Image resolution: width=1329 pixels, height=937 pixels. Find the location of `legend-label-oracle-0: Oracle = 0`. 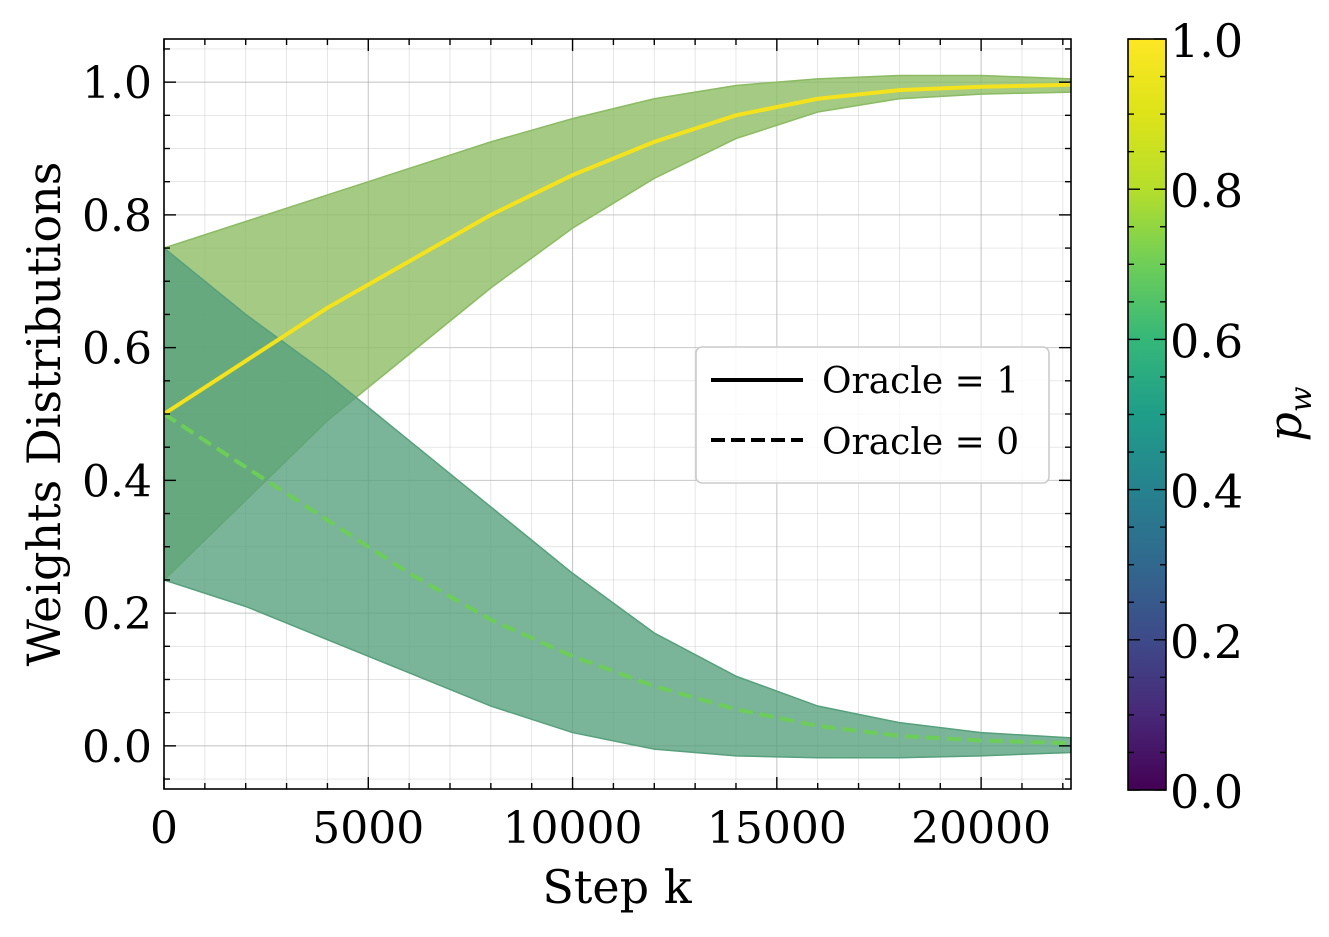

legend-label-oracle-0: Oracle = 0 is located at coordinates (920, 442).